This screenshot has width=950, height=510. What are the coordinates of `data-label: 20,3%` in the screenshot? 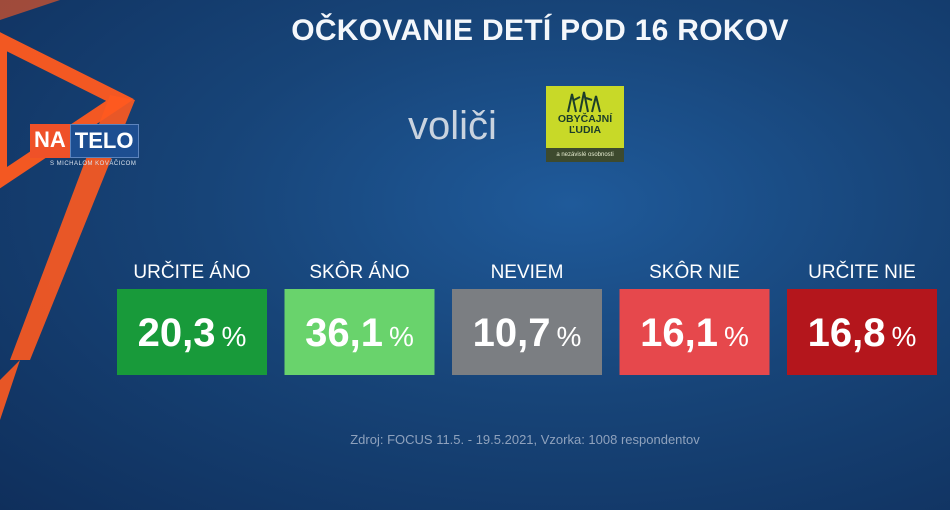 It's located at (192, 333).